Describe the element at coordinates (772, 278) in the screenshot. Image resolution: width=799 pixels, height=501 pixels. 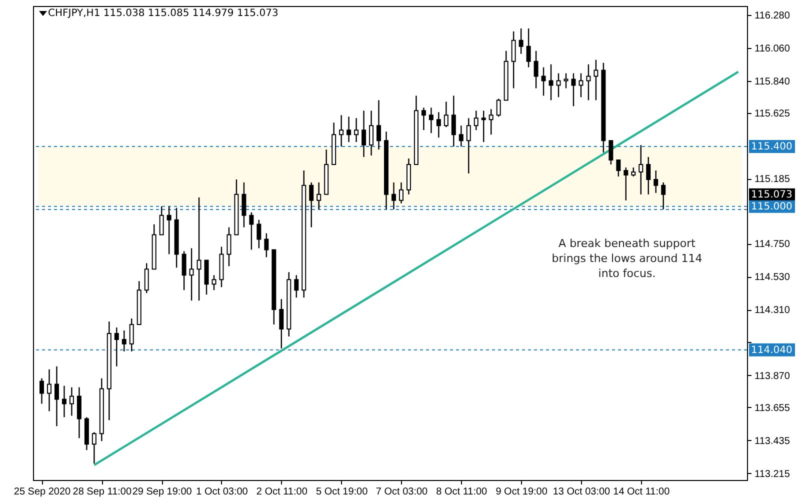
I see `y-tick-label: 114.530` at that location.